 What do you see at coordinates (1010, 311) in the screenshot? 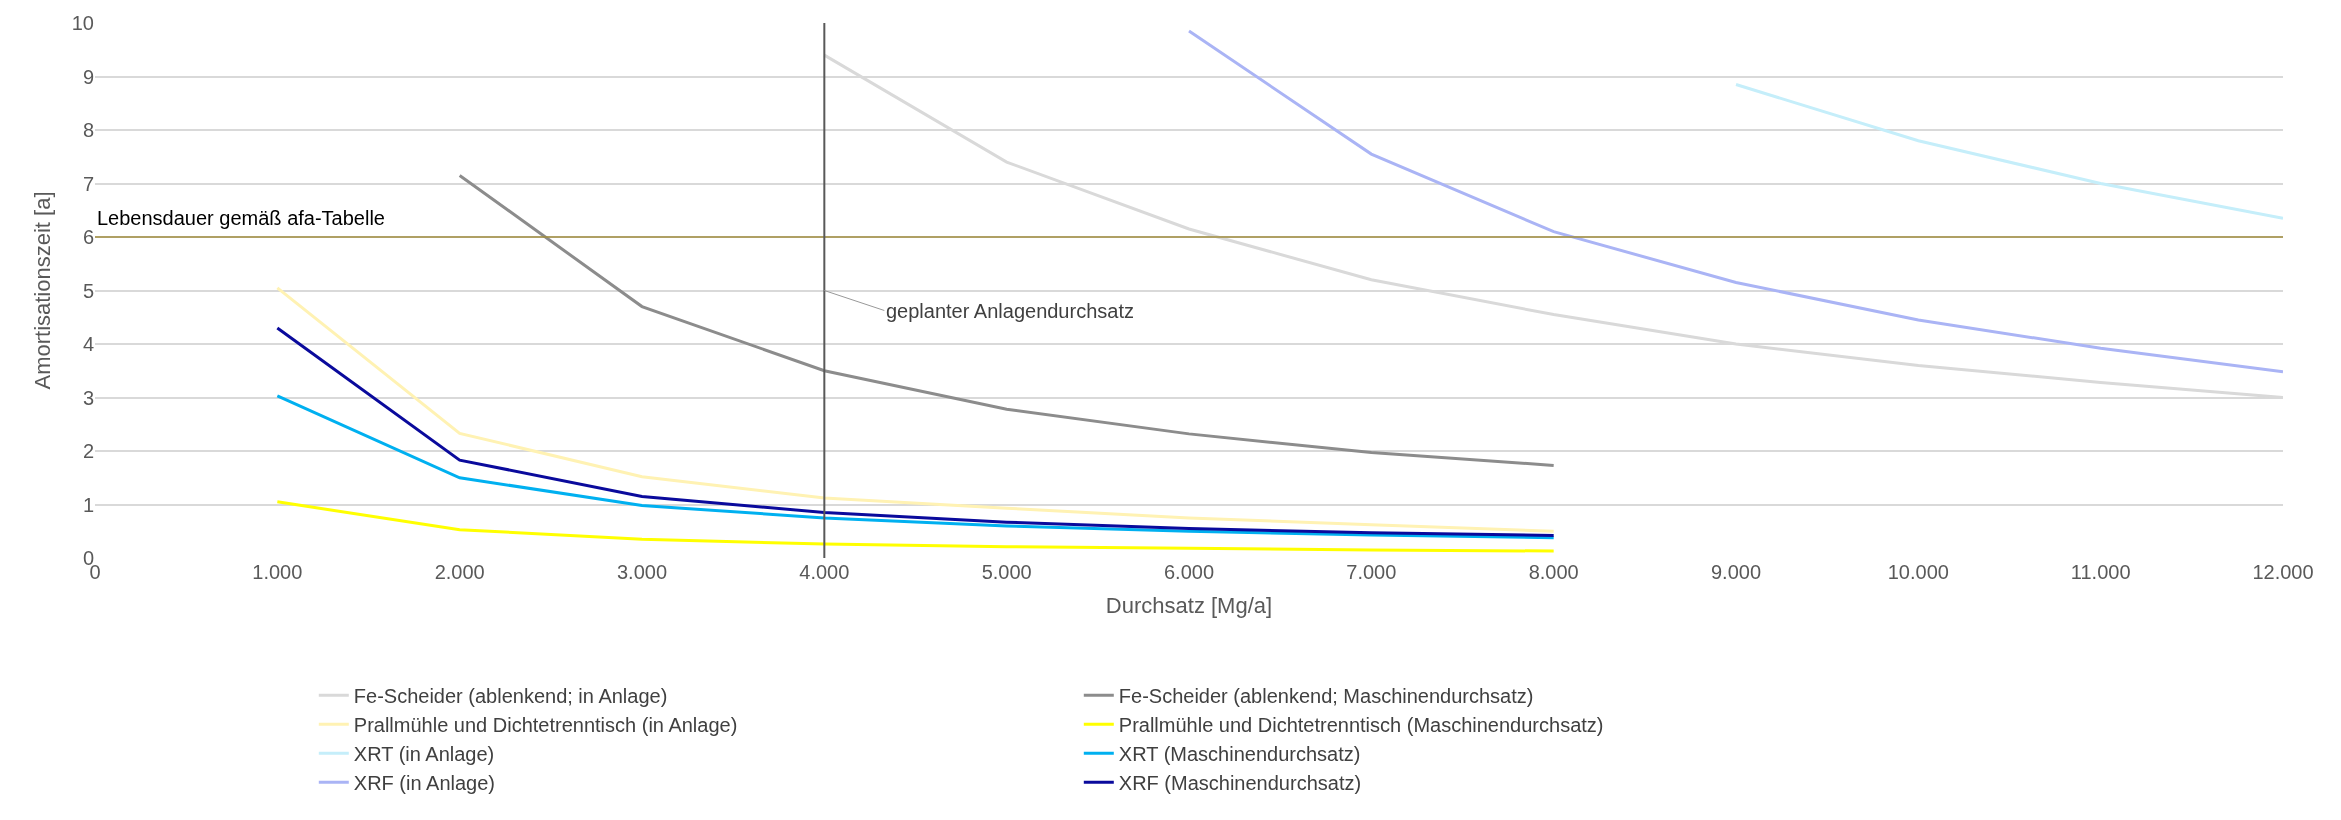
I see `ref-line-label: geplanter Anlagendurchsatz` at bounding box center [1010, 311].